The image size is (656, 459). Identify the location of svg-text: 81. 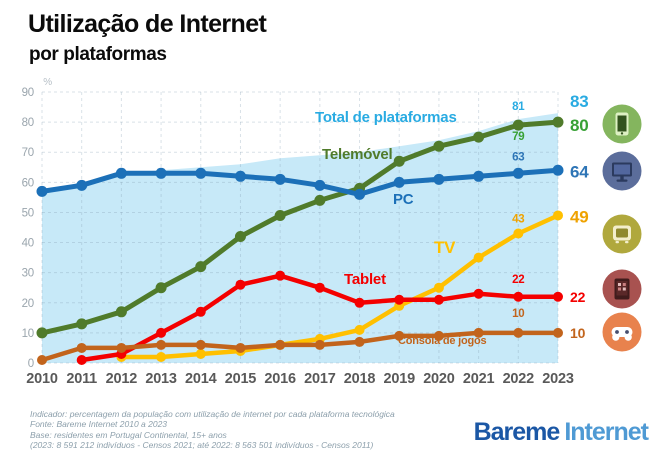
(518, 107).